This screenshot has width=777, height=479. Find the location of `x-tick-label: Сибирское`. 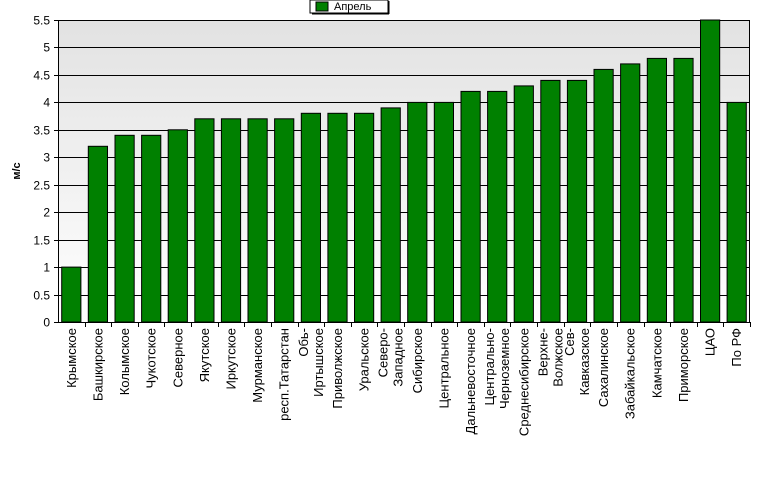

x-tick-label: Сибирское is located at coordinates (417, 360).